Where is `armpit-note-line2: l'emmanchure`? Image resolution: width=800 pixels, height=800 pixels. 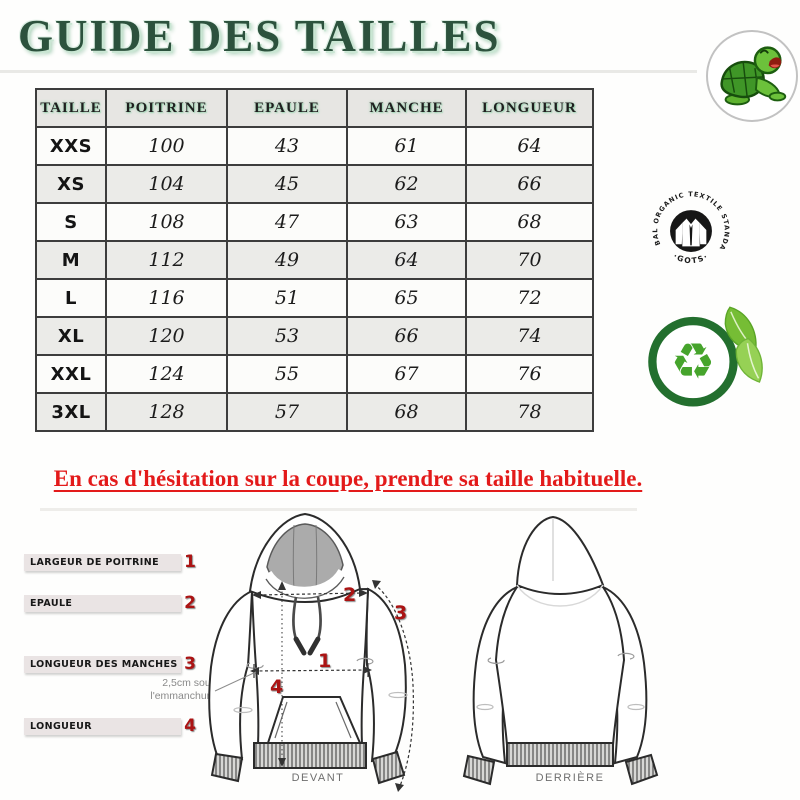 armpit-note-line2: l'emmanchure is located at coordinates (183, 696).